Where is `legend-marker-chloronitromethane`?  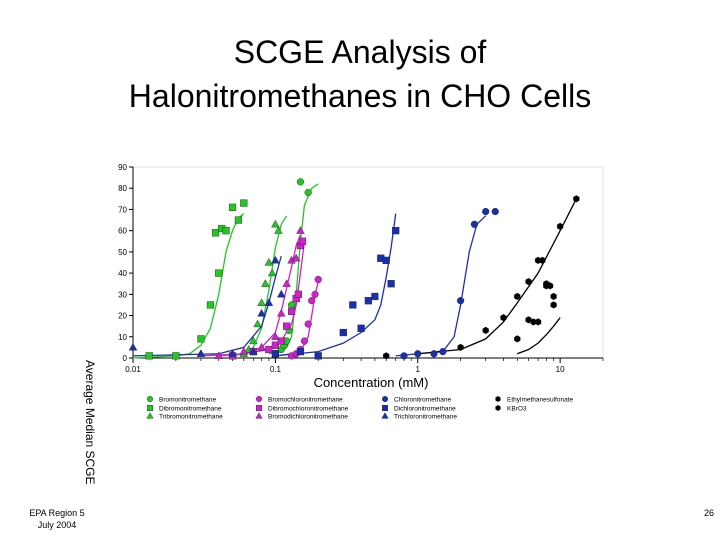 legend-marker-chloronitromethane is located at coordinates (385, 399).